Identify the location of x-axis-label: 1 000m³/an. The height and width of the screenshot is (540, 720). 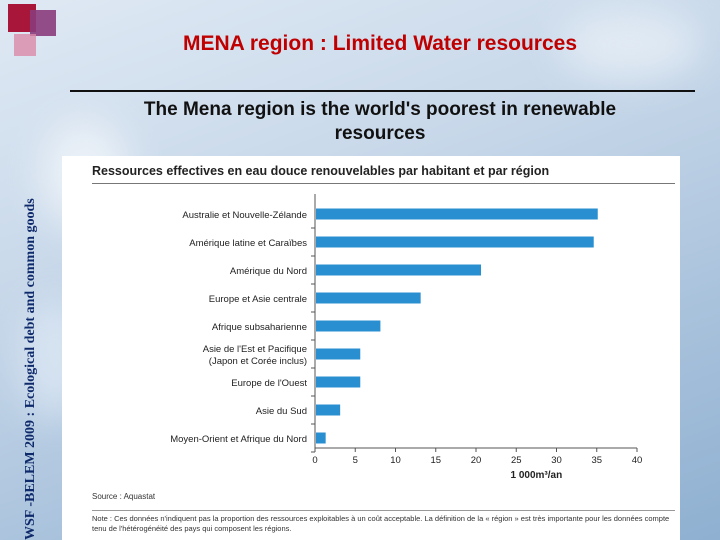
(537, 475).